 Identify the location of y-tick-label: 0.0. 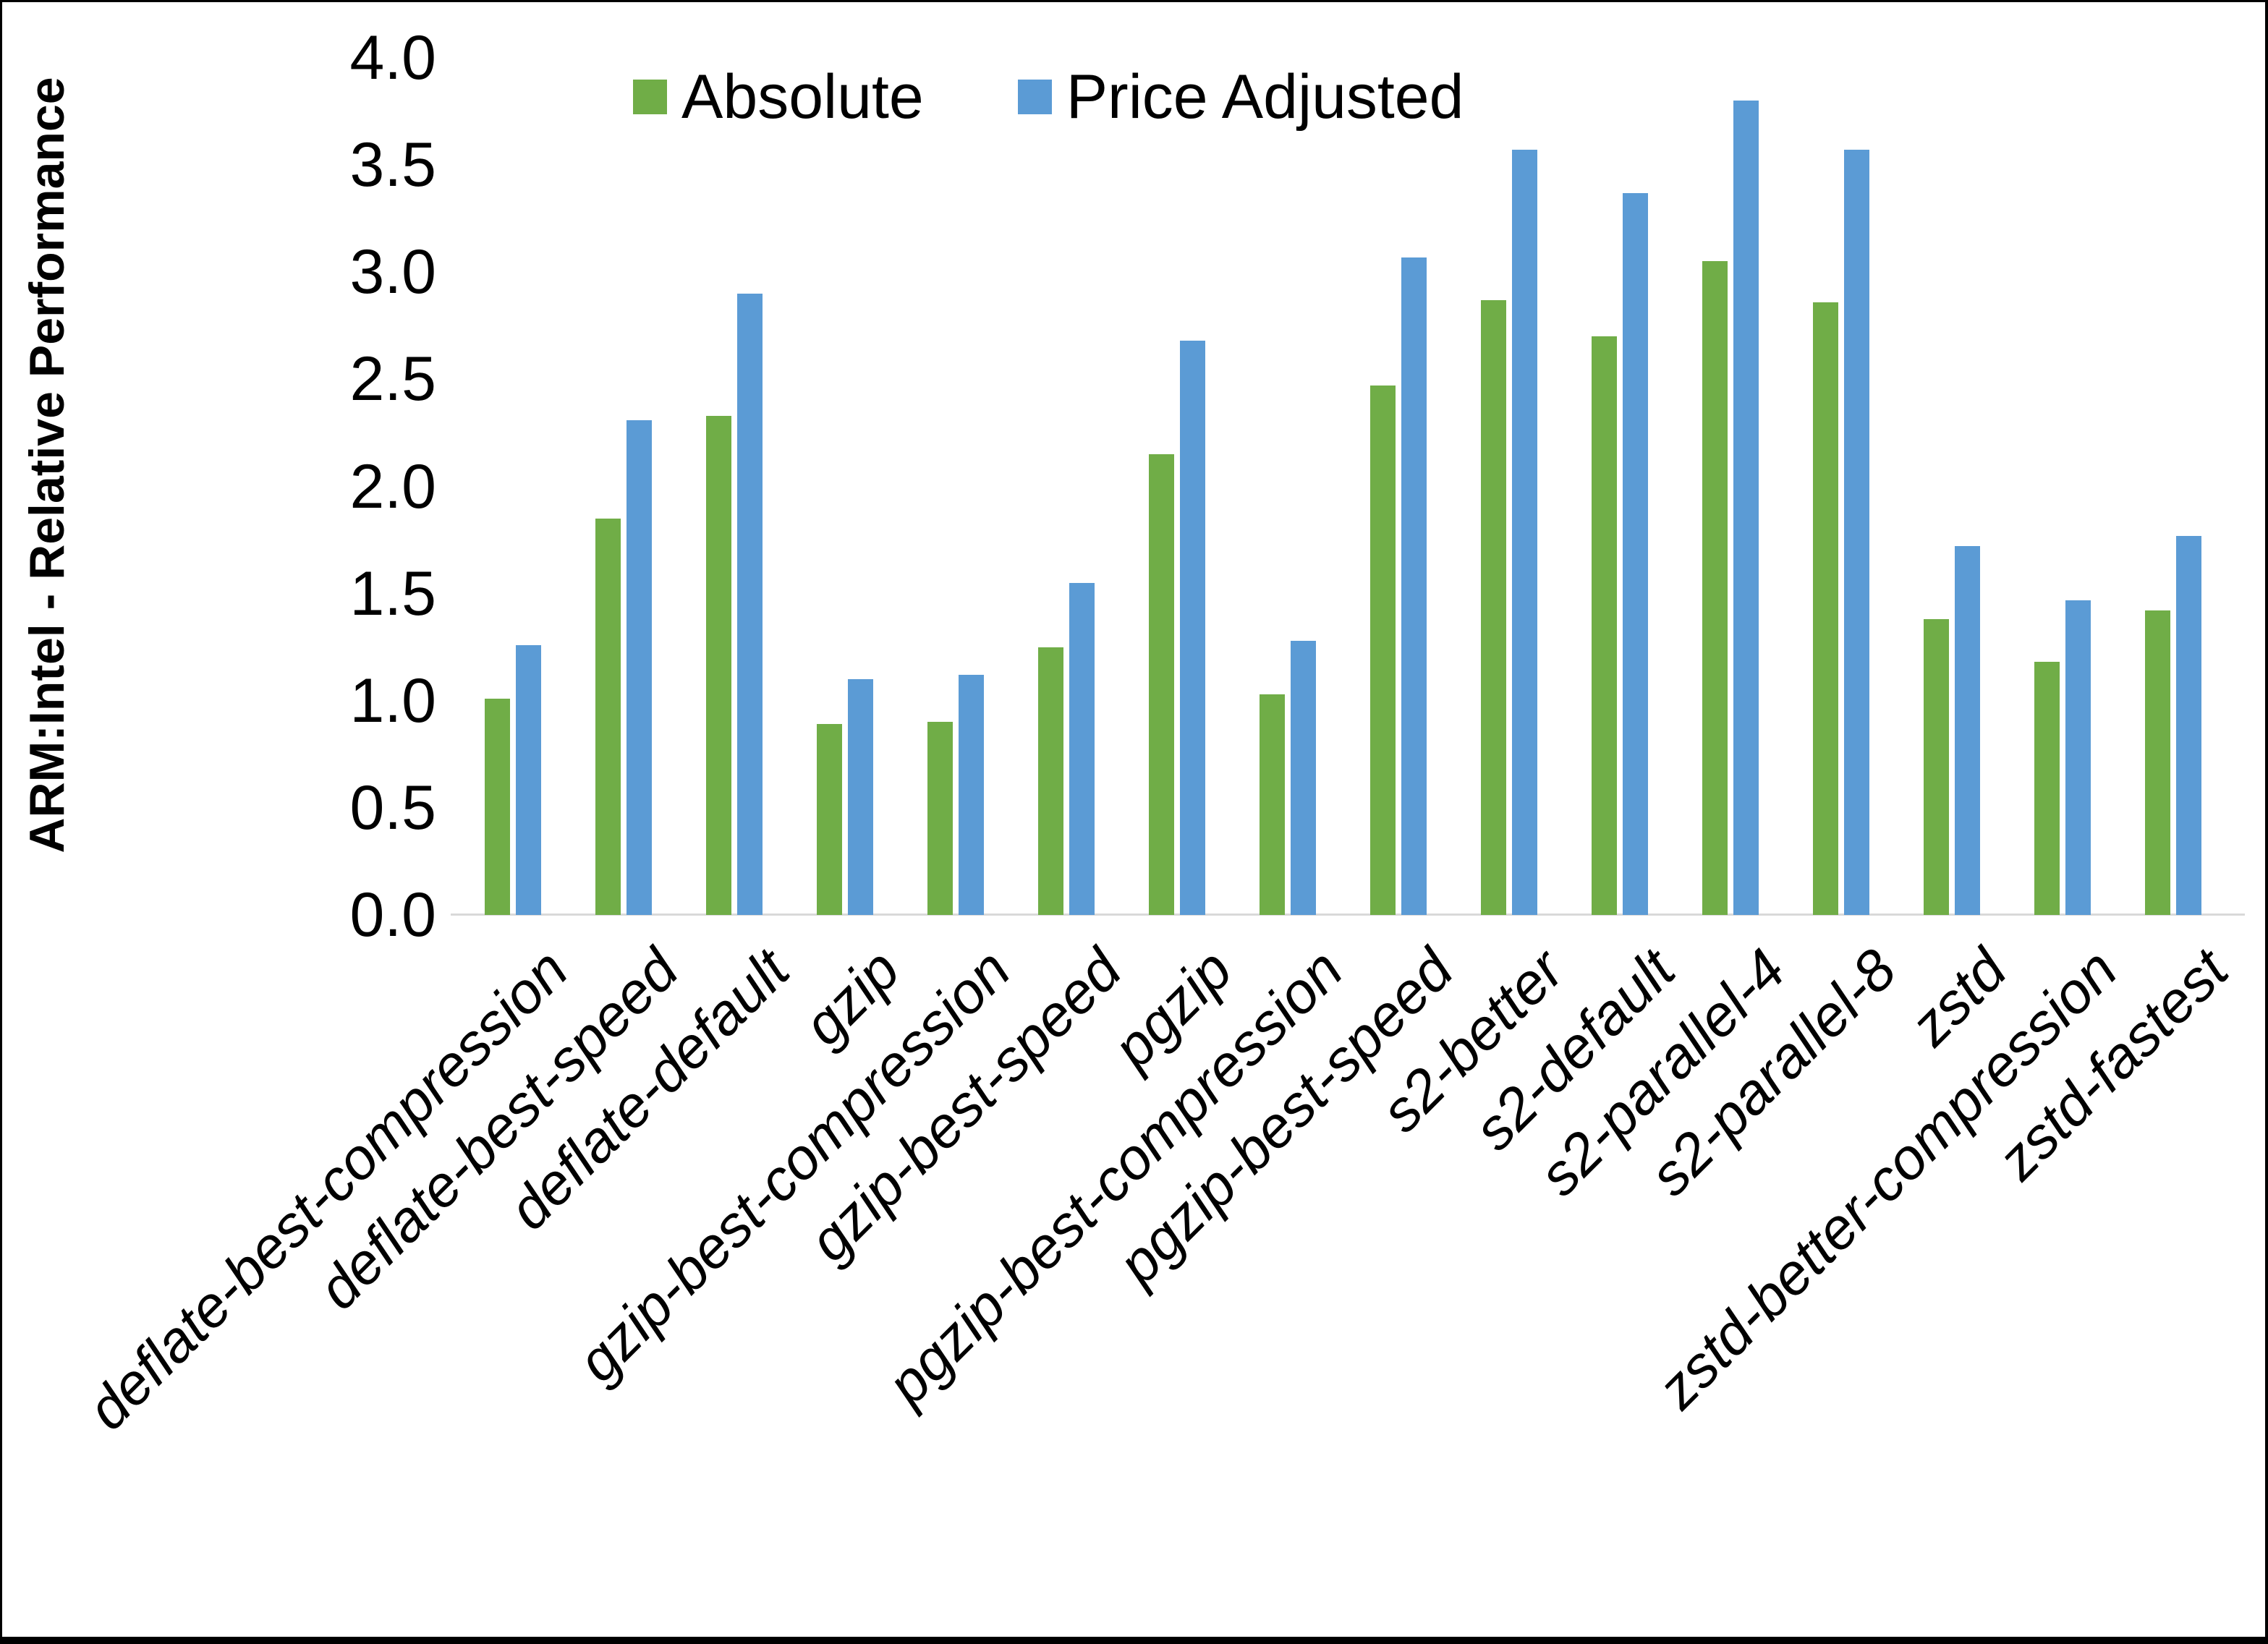
(393, 915).